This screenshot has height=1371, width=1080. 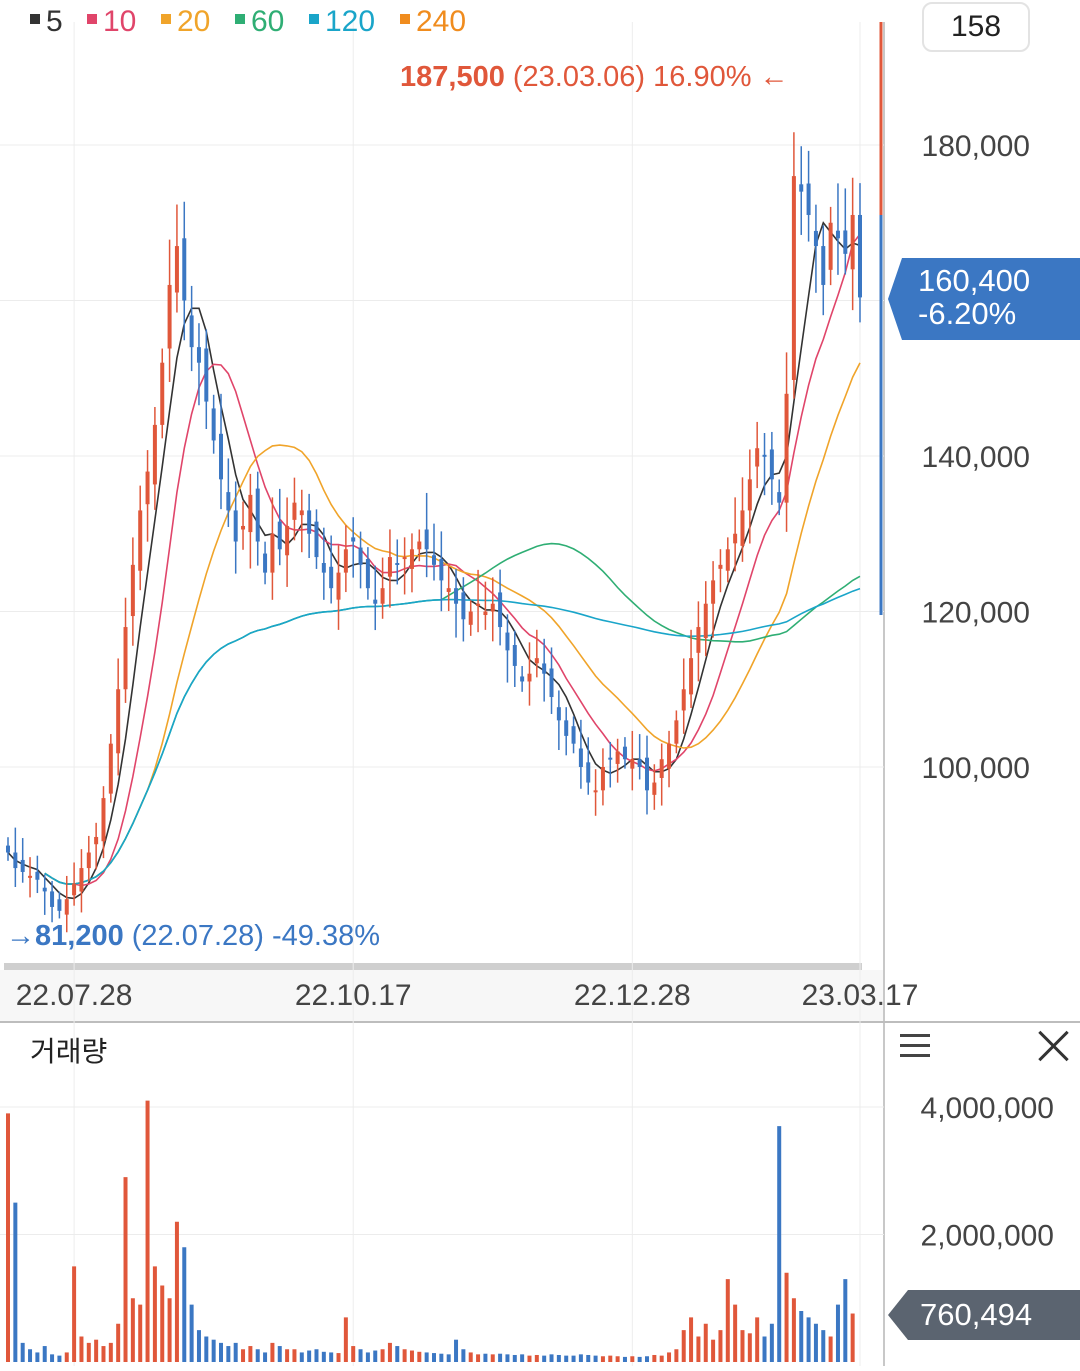 I want to click on count-badge: 158, so click(x=976, y=27).